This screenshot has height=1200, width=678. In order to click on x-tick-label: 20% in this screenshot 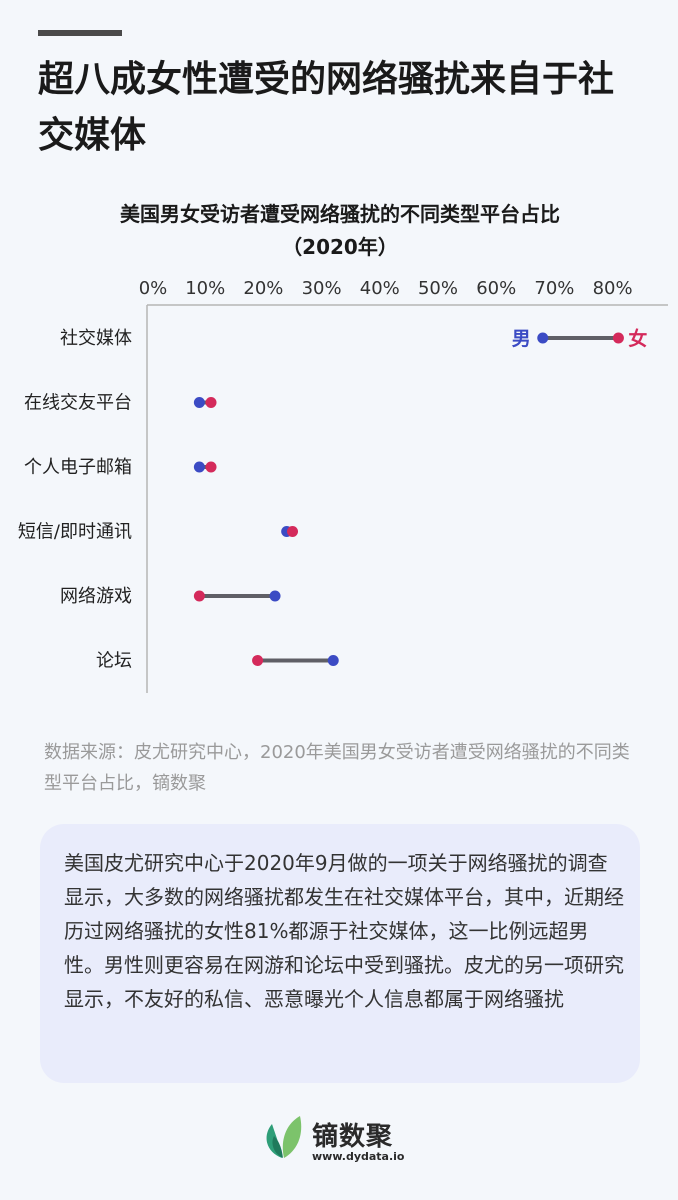, I will do `click(263, 288)`.